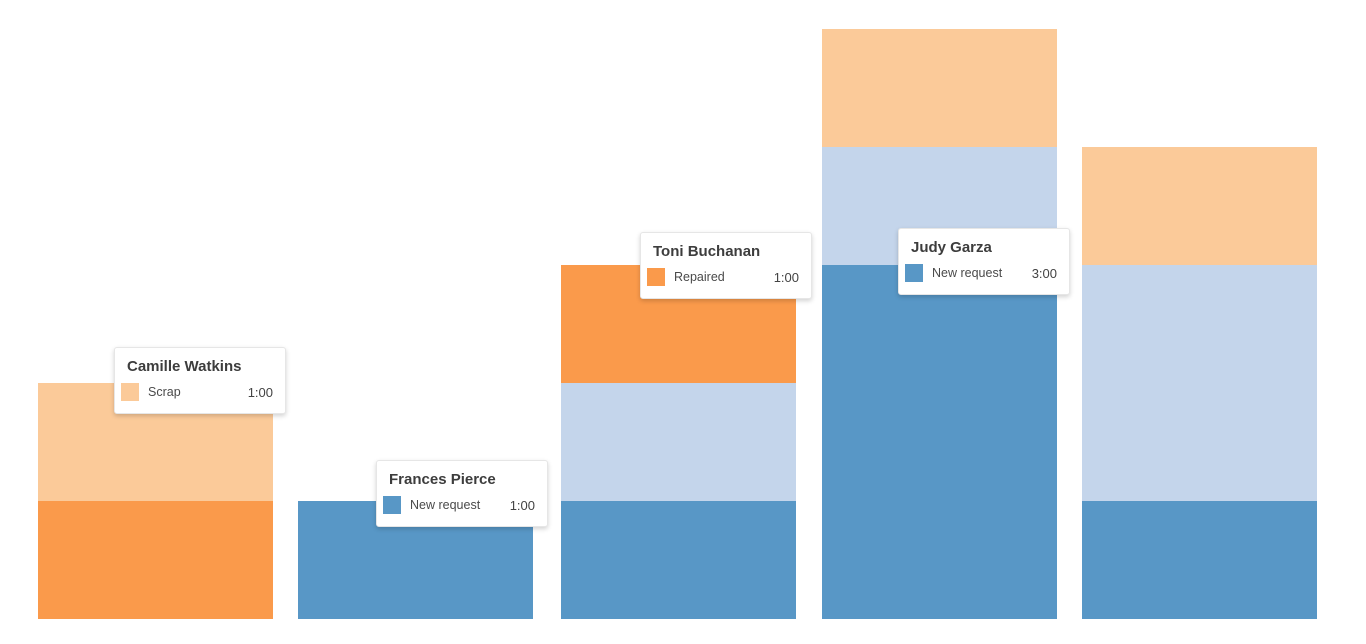  Describe the element at coordinates (197, 392) in the screenshot. I see `tooltip-series-row: Scrap 1:00` at that location.